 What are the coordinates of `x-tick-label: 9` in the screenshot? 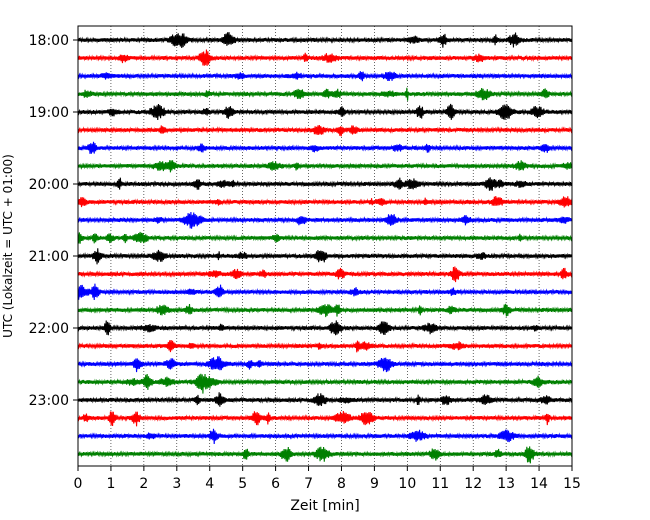 It's located at (374, 484).